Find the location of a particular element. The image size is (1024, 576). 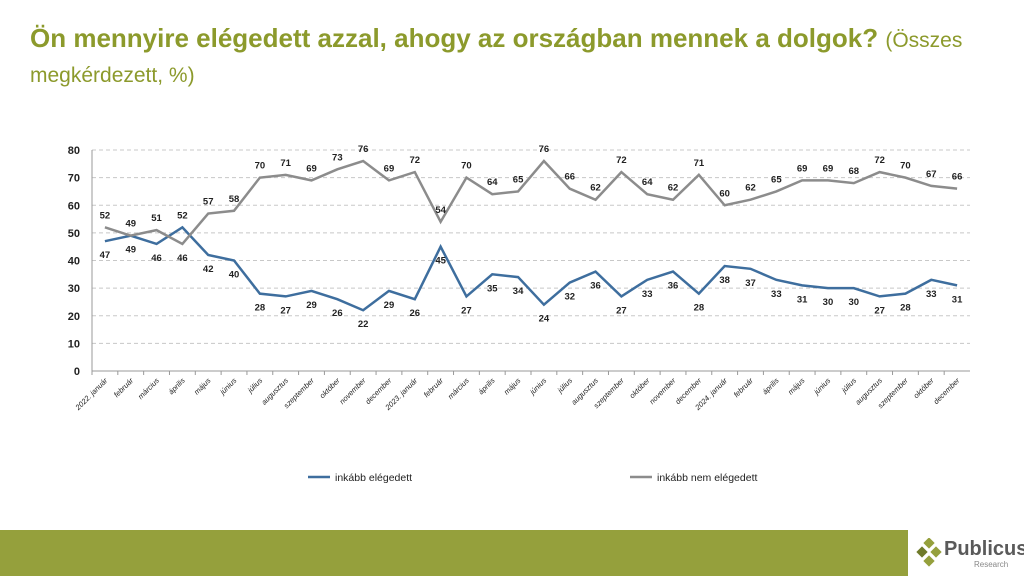

y-tick-label: 70 is located at coordinates (74, 179).